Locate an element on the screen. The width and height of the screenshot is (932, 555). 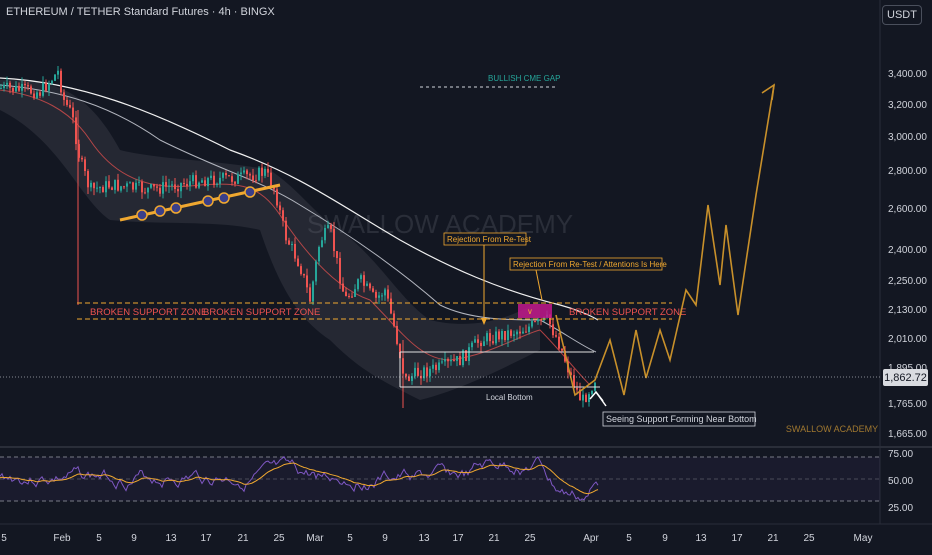
local-bottom-label: Local Bottom is located at coordinates (509, 397).